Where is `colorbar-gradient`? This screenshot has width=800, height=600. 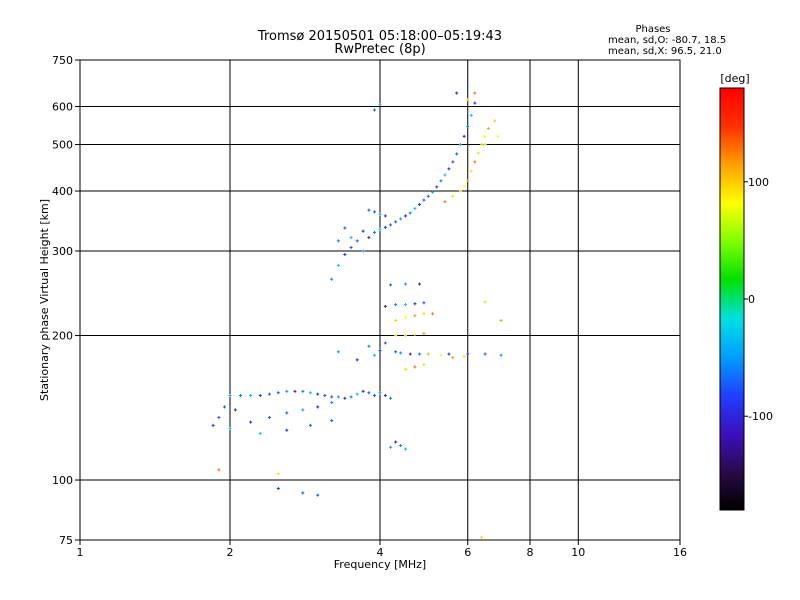
colorbar-gradient is located at coordinates (732, 299).